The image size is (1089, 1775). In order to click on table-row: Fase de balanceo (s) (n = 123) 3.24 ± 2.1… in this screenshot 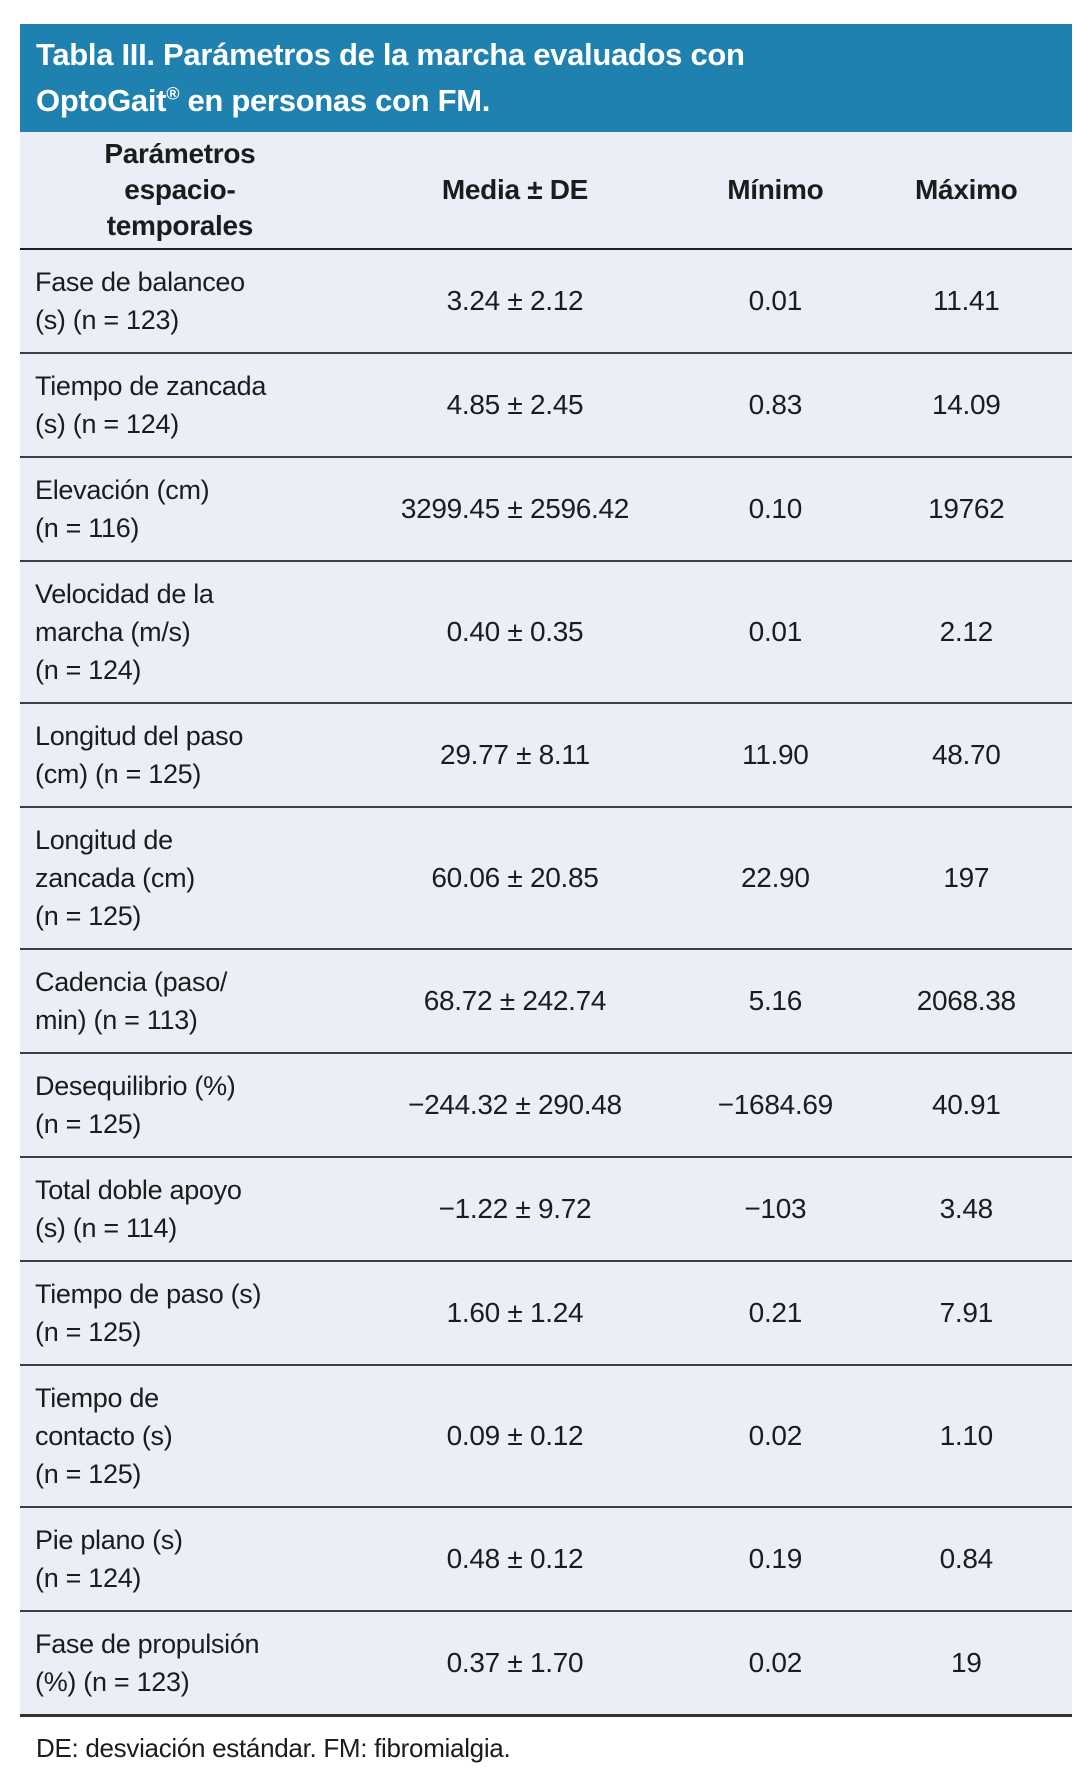, I will do `click(546, 301)`.